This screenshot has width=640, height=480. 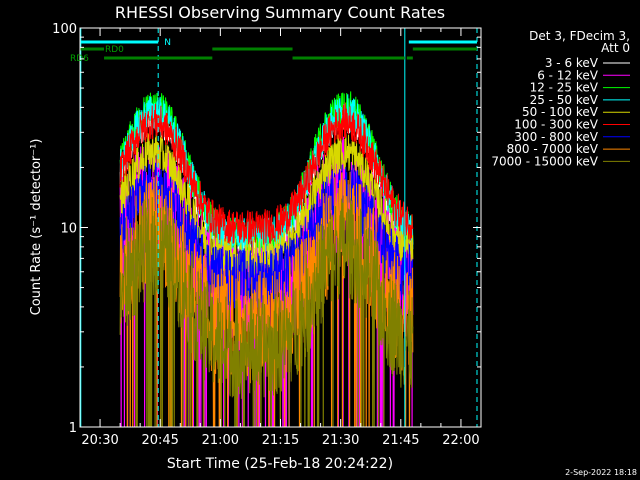 What do you see at coordinates (114, 50) in the screenshot?
I see `rd0-label: RD0` at bounding box center [114, 50].